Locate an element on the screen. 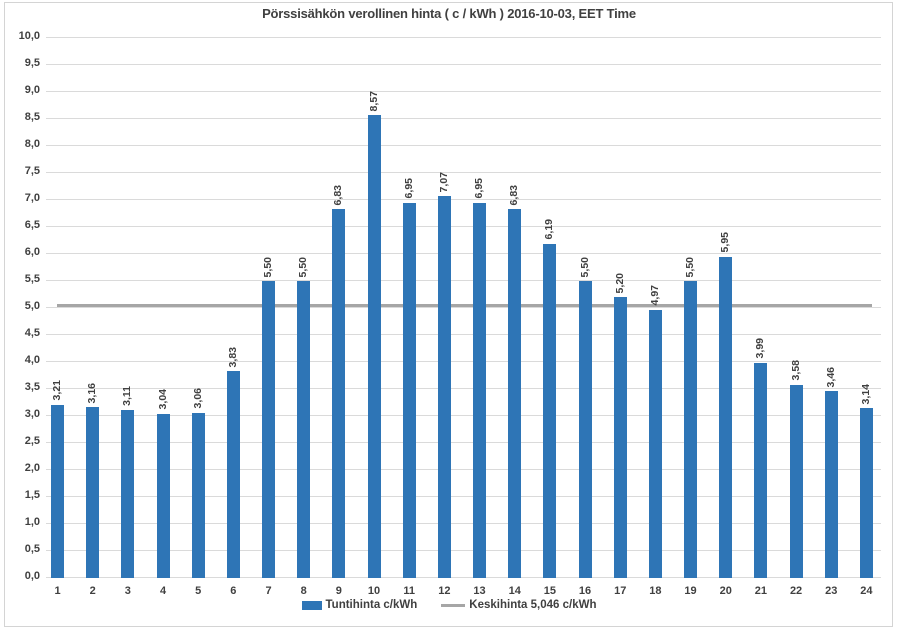  y-axis-tick-label: 7,0 is located at coordinates (32, 198).